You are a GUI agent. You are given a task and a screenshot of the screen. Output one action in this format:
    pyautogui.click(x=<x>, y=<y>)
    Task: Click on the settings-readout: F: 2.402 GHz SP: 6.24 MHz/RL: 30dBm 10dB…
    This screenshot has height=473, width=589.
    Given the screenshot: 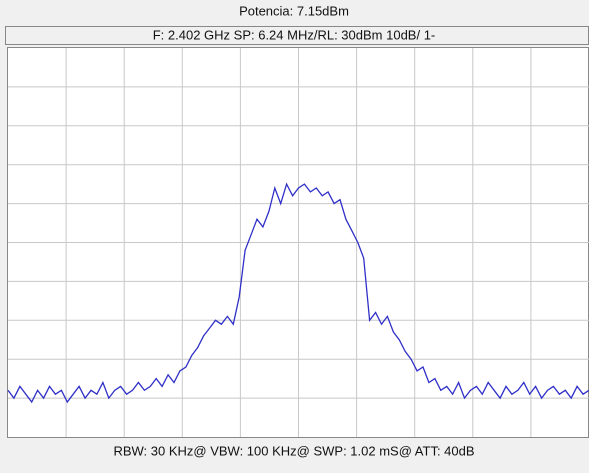 What is the action you would take?
    pyautogui.click(x=294, y=34)
    